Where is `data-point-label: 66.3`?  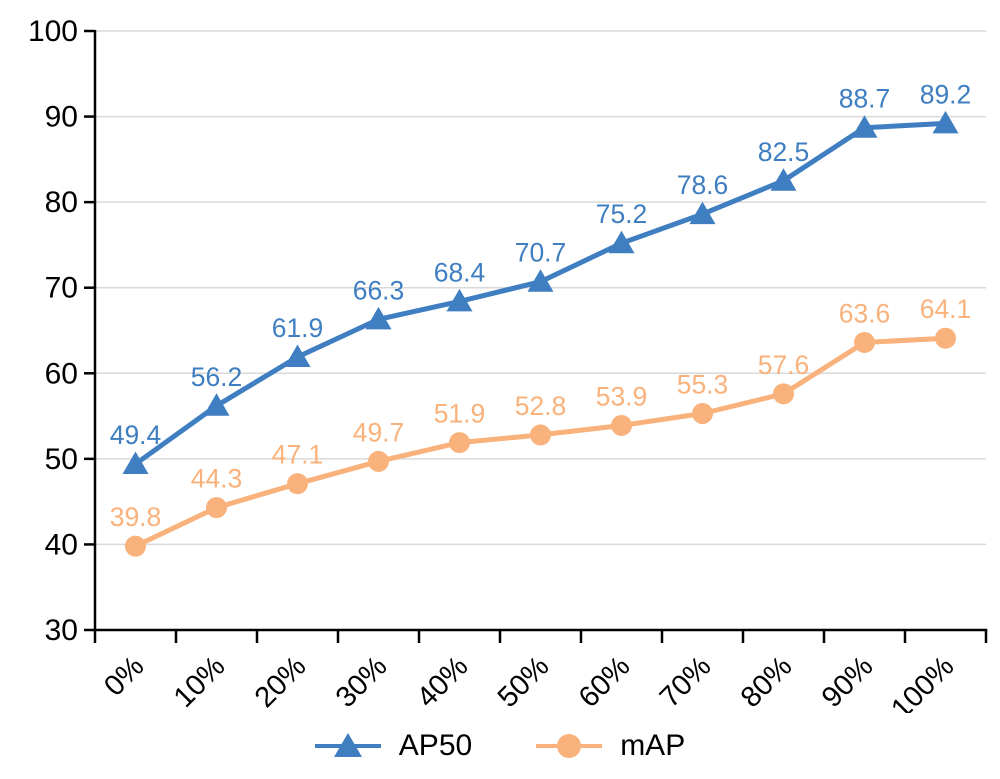 data-point-label: 66.3 is located at coordinates (379, 290).